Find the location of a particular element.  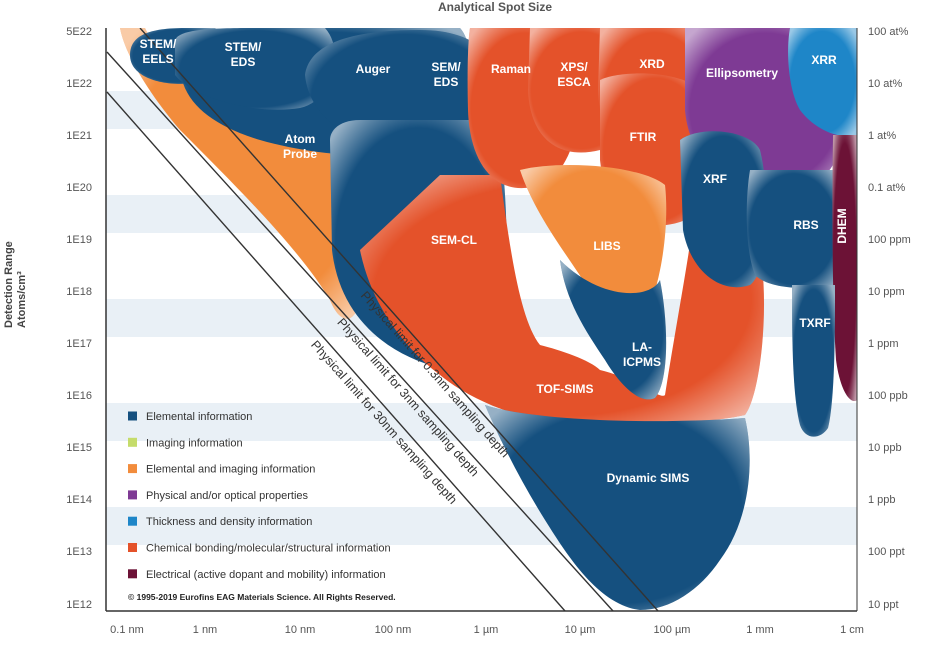

region-shading-xrf is located at coordinates (723, 209).